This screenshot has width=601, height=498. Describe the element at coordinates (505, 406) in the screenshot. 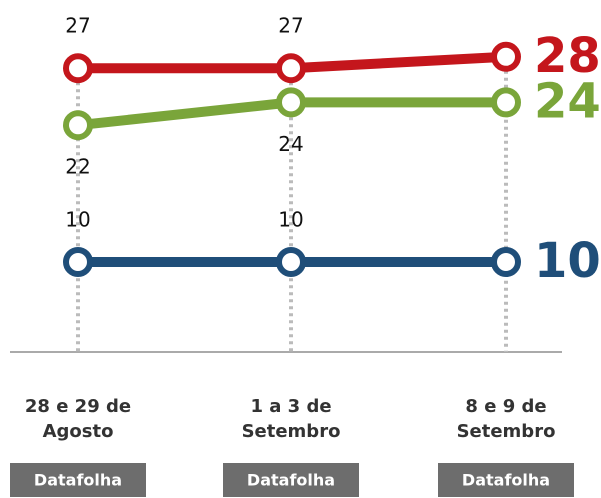

I see `x-tick-label: 8 e 9 de` at that location.